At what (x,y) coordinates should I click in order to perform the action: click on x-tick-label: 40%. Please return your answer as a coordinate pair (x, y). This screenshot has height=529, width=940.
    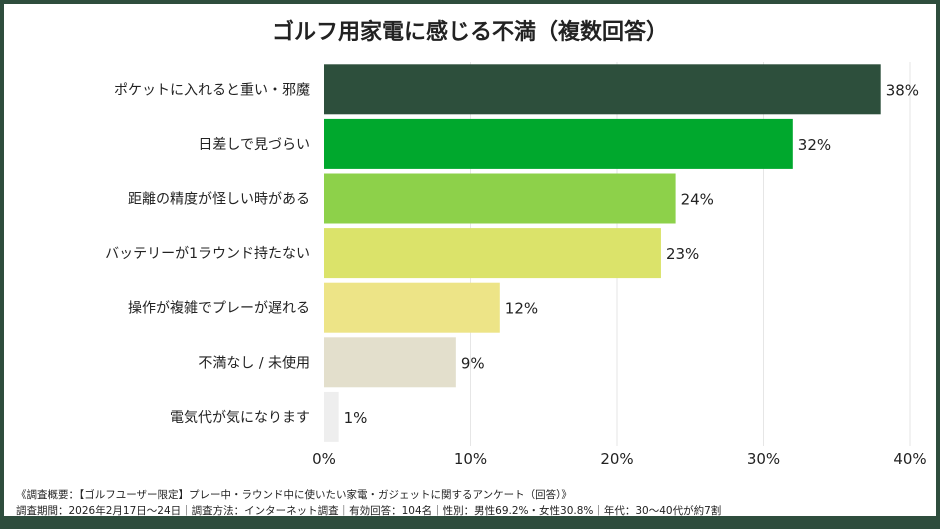
    Looking at the image, I should click on (909, 459).